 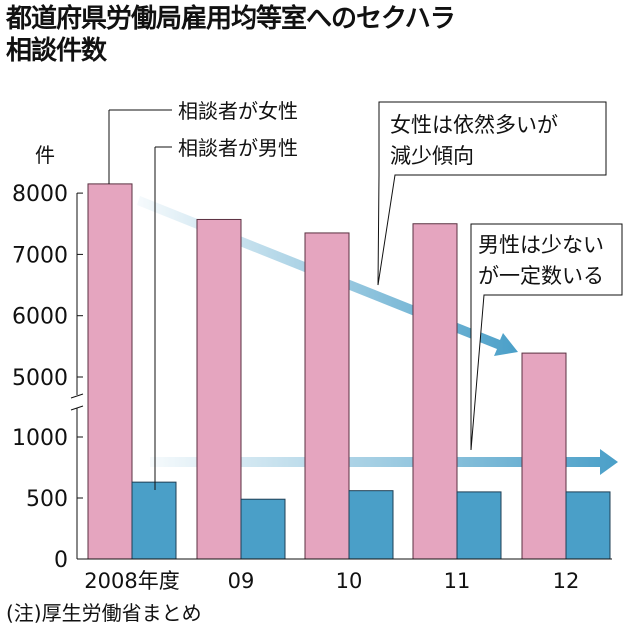 What do you see at coordinates (241, 581) in the screenshot?
I see `x-tick-label: 09` at bounding box center [241, 581].